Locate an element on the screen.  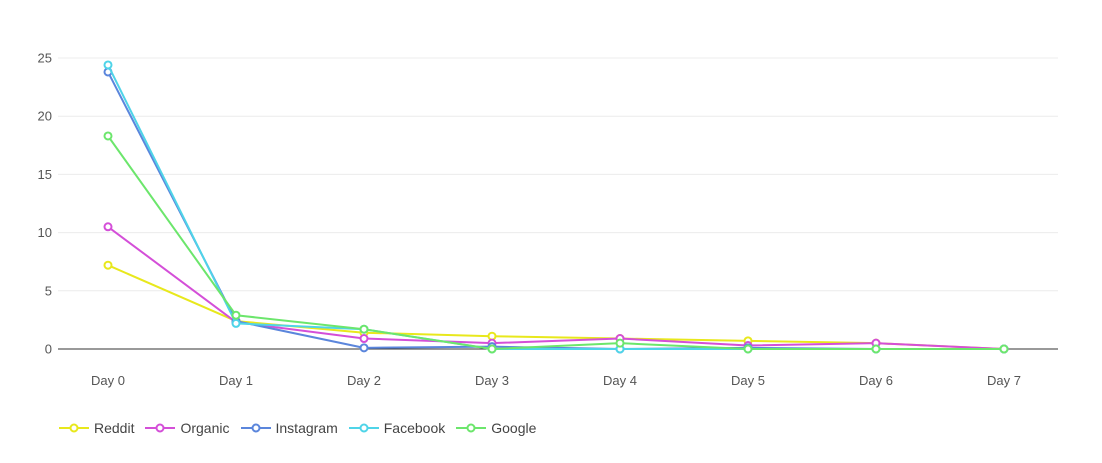
x-tick-label: Day 1 is located at coordinates (236, 380).